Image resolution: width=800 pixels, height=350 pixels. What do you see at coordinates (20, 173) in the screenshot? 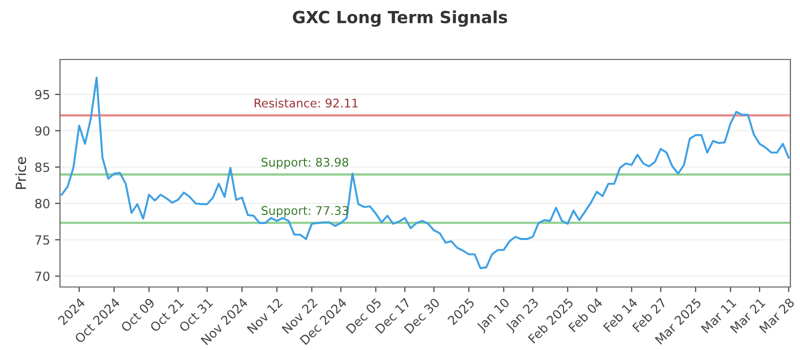
I see `y-axis-title: Price` at bounding box center [20, 173].